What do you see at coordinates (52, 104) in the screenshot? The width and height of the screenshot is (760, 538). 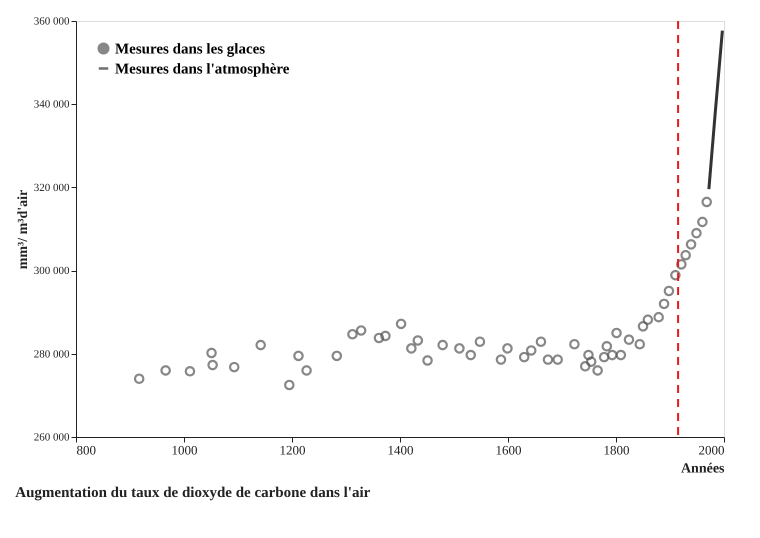 I see `y-tick-label: 340 000` at bounding box center [52, 104].